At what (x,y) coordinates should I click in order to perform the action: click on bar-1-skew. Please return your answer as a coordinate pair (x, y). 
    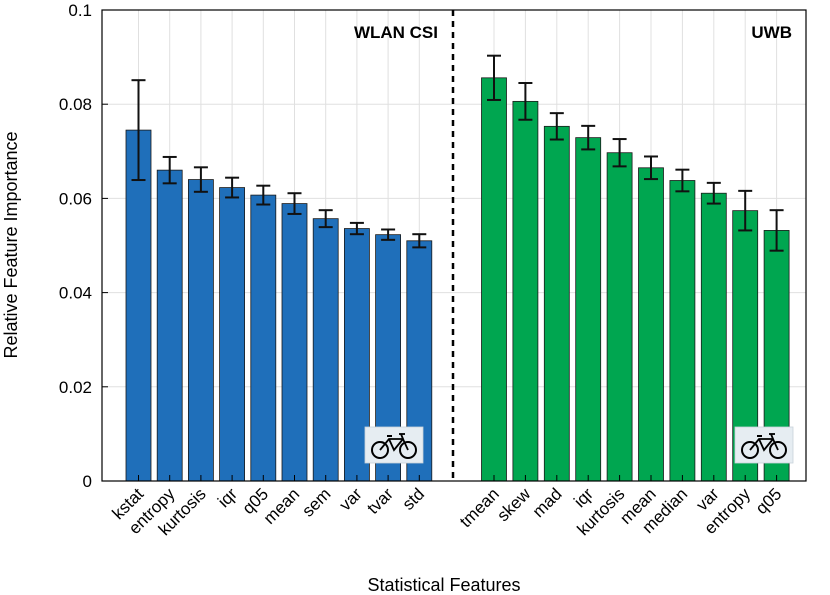
    Looking at the image, I should click on (525, 291).